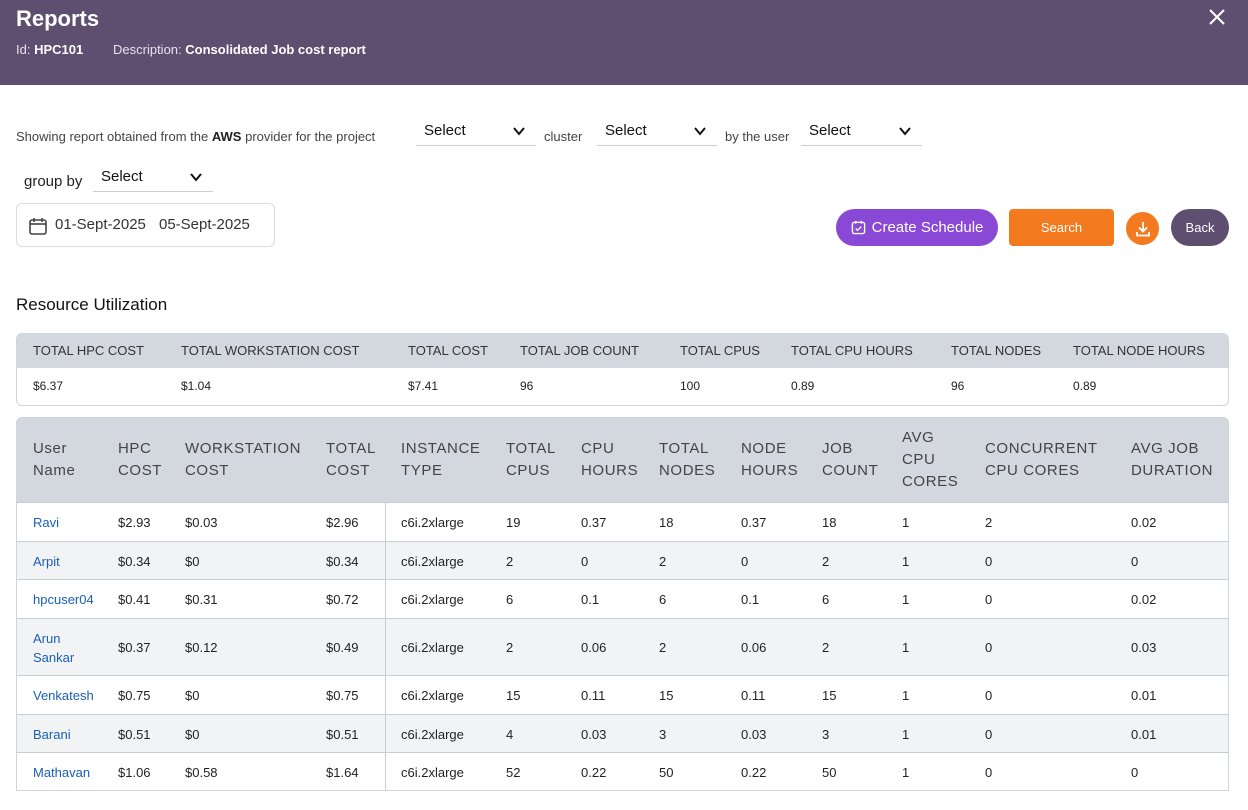 Image resolution: width=1248 pixels, height=810 pixels. What do you see at coordinates (448, 350) in the screenshot?
I see `summary-header-cell: TOTAL COST` at bounding box center [448, 350].